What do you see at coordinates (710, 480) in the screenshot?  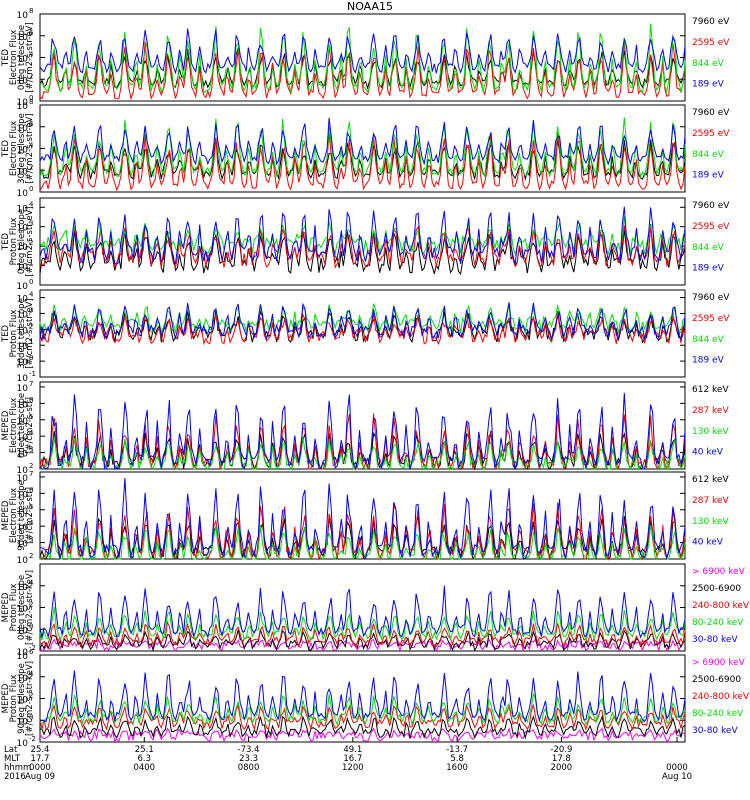 I see `legend-entry: 612 keV` at bounding box center [710, 480].